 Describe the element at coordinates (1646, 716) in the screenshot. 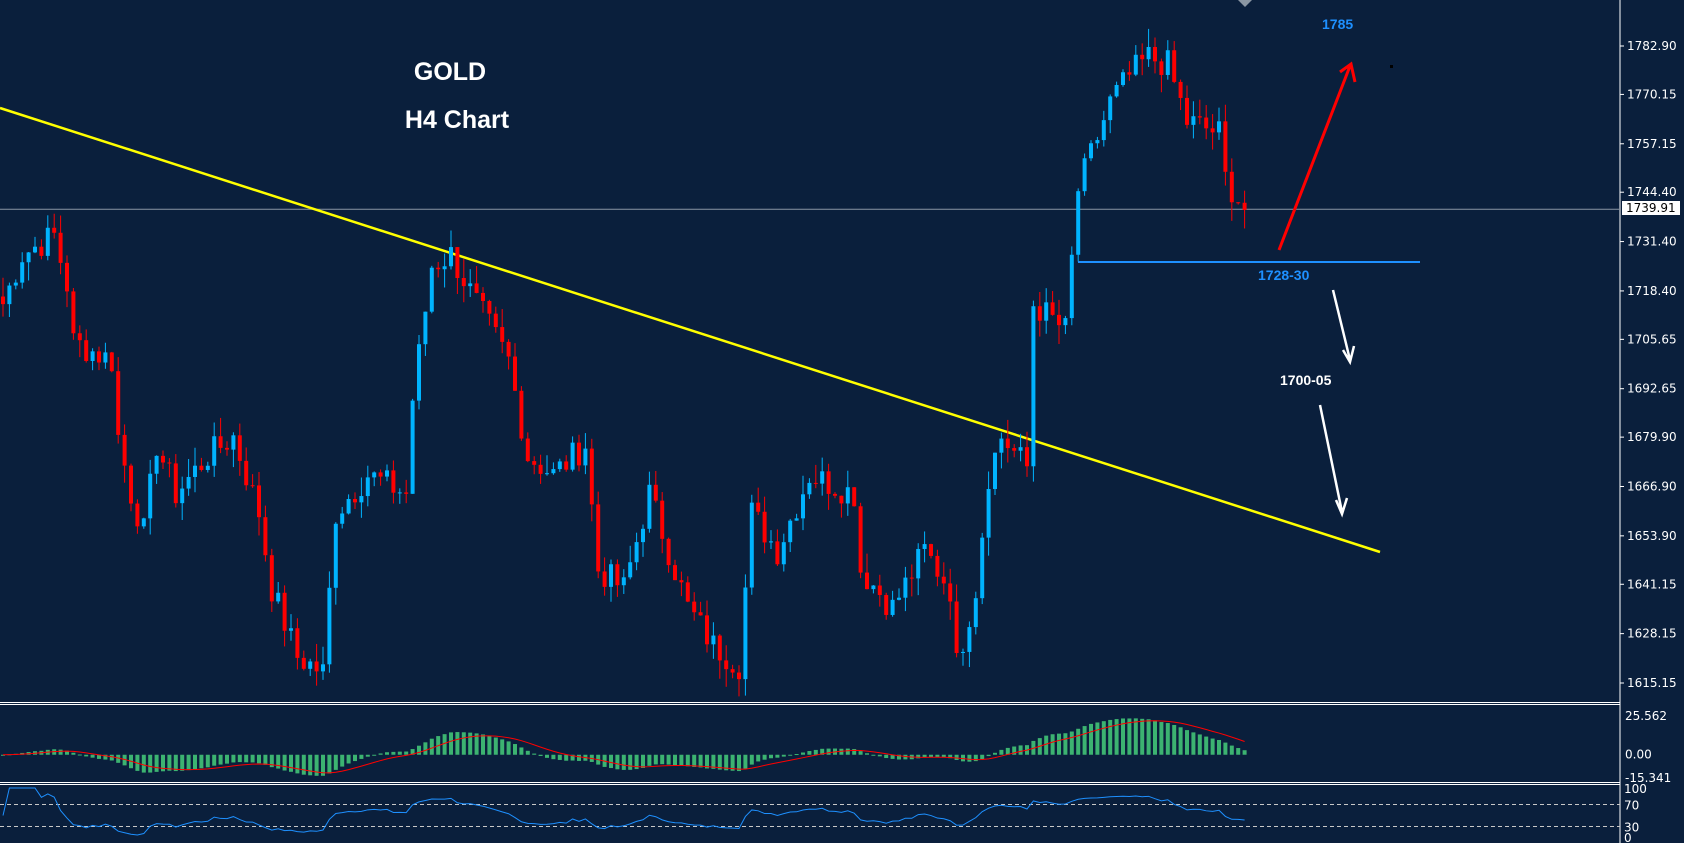

I see `macd-tick-label: 25.562` at that location.